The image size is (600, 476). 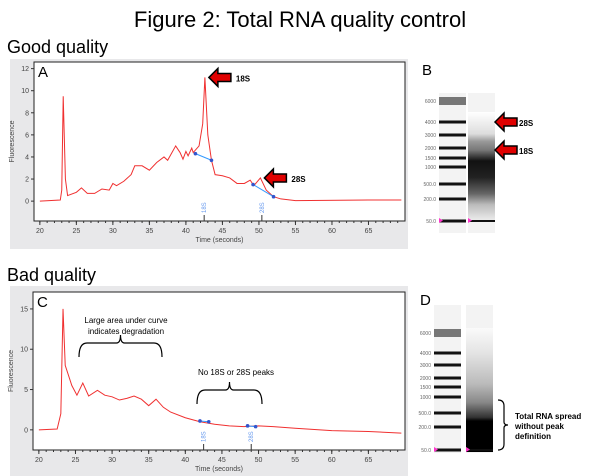 I want to click on y-tick-label: 15, so click(x=24, y=309).